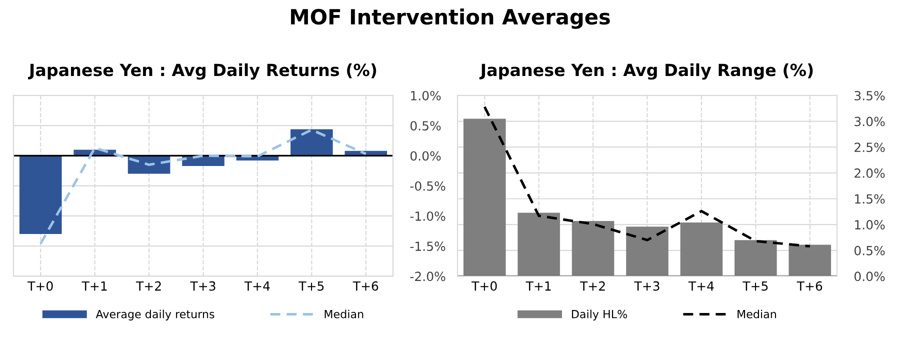  Describe the element at coordinates (428, 186) in the screenshot. I see `y-tick-label: -0.5%` at that location.